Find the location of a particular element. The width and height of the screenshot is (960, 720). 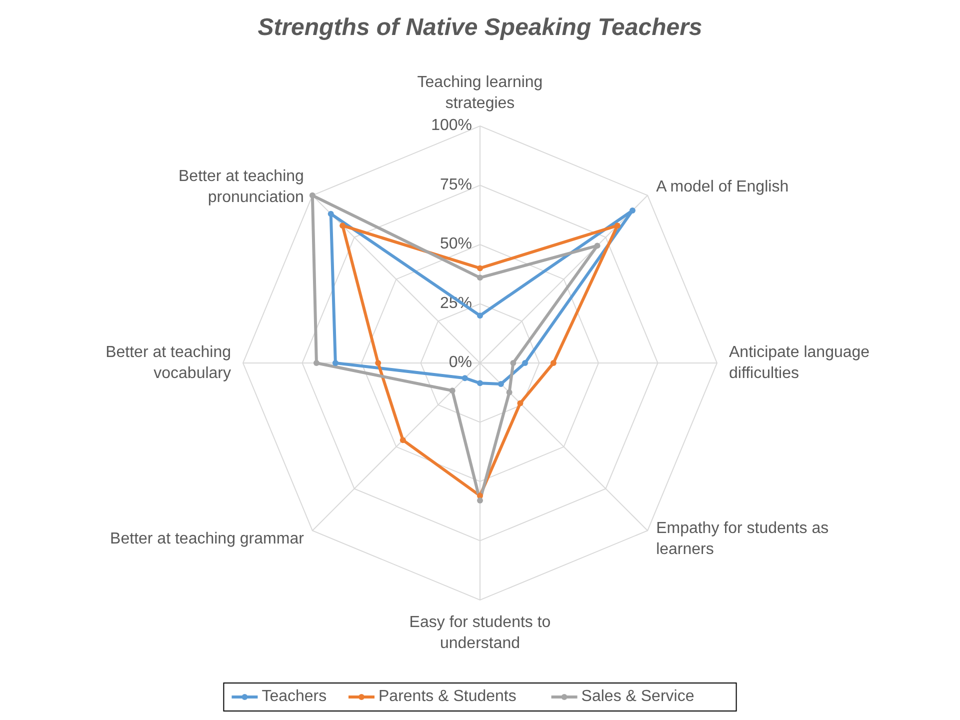

spoke-label: Better at teaching vocabulary is located at coordinates (168, 363).